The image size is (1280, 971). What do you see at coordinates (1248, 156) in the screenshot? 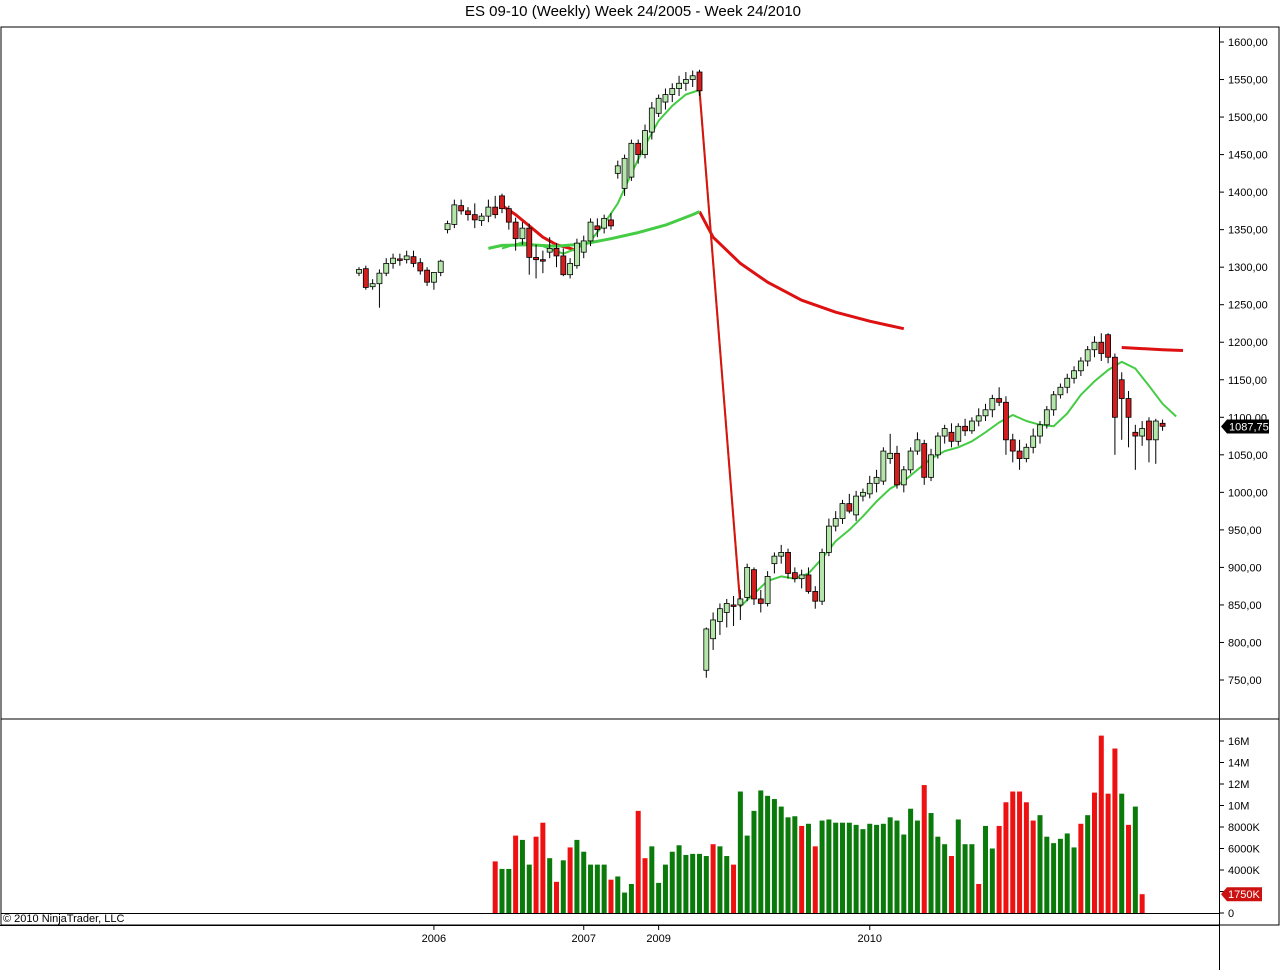
I see `price-tick-label: 1450,00` at bounding box center [1248, 156].